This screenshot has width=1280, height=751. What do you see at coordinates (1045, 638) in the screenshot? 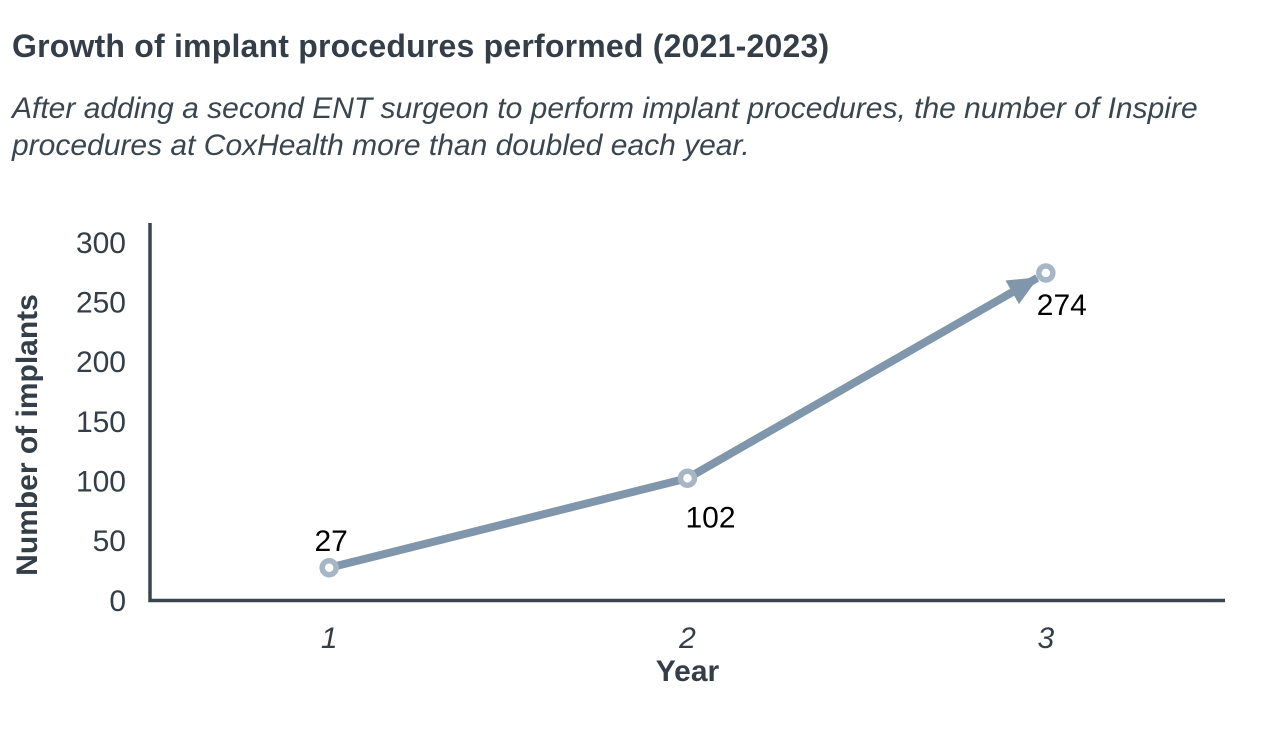
I see `x-tick-label: 3` at bounding box center [1045, 638].